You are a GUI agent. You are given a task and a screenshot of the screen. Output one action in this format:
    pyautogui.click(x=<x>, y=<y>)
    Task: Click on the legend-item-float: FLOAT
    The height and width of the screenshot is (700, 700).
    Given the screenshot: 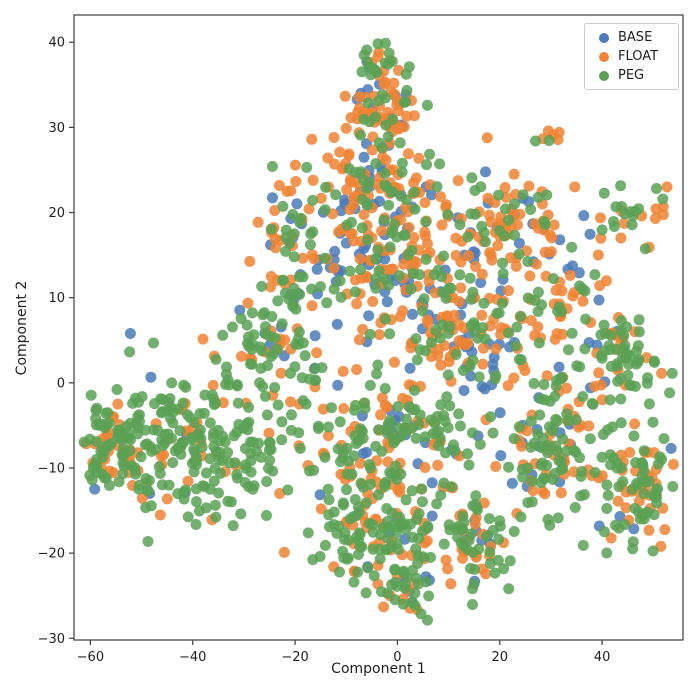 What is the action you would take?
    pyautogui.click(x=631, y=56)
    